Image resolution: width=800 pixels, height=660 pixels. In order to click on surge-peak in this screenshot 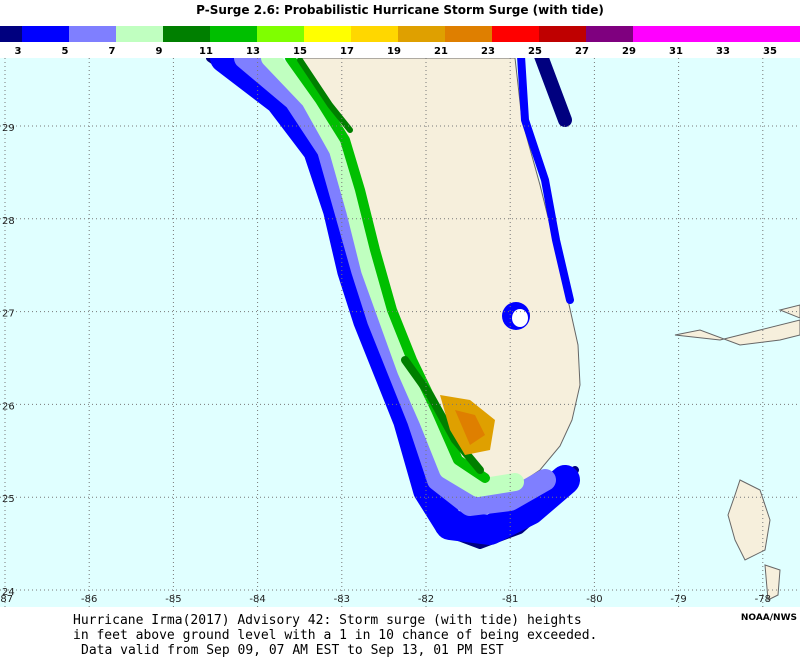, I will do `click(470, 427)`.